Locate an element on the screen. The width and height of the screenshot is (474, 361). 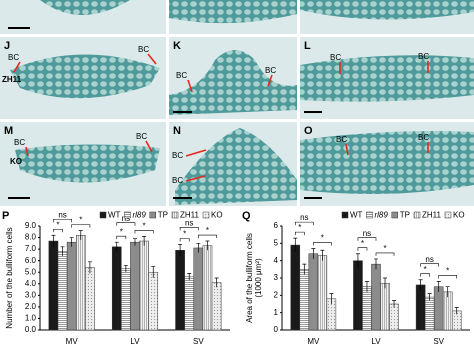
panel-label: J is located at coordinates (7, 46).